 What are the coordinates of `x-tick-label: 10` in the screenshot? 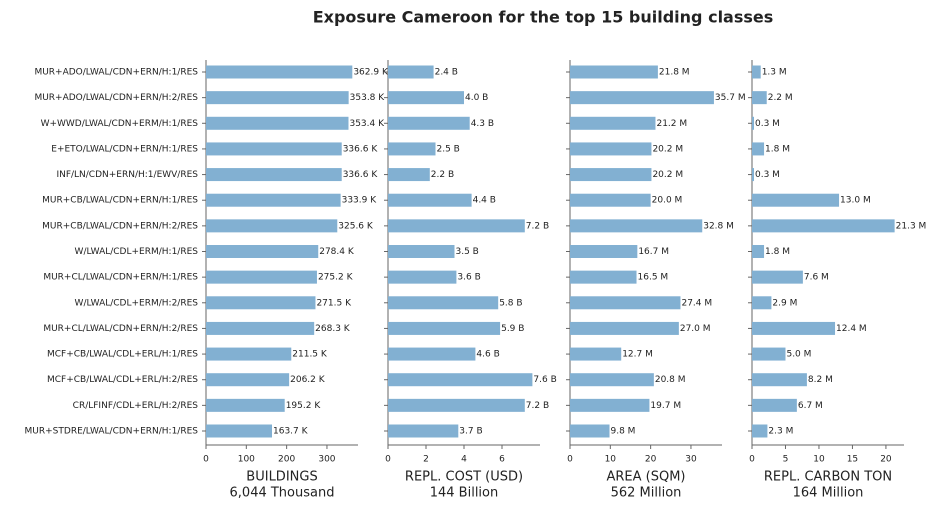 It's located at (611, 460).